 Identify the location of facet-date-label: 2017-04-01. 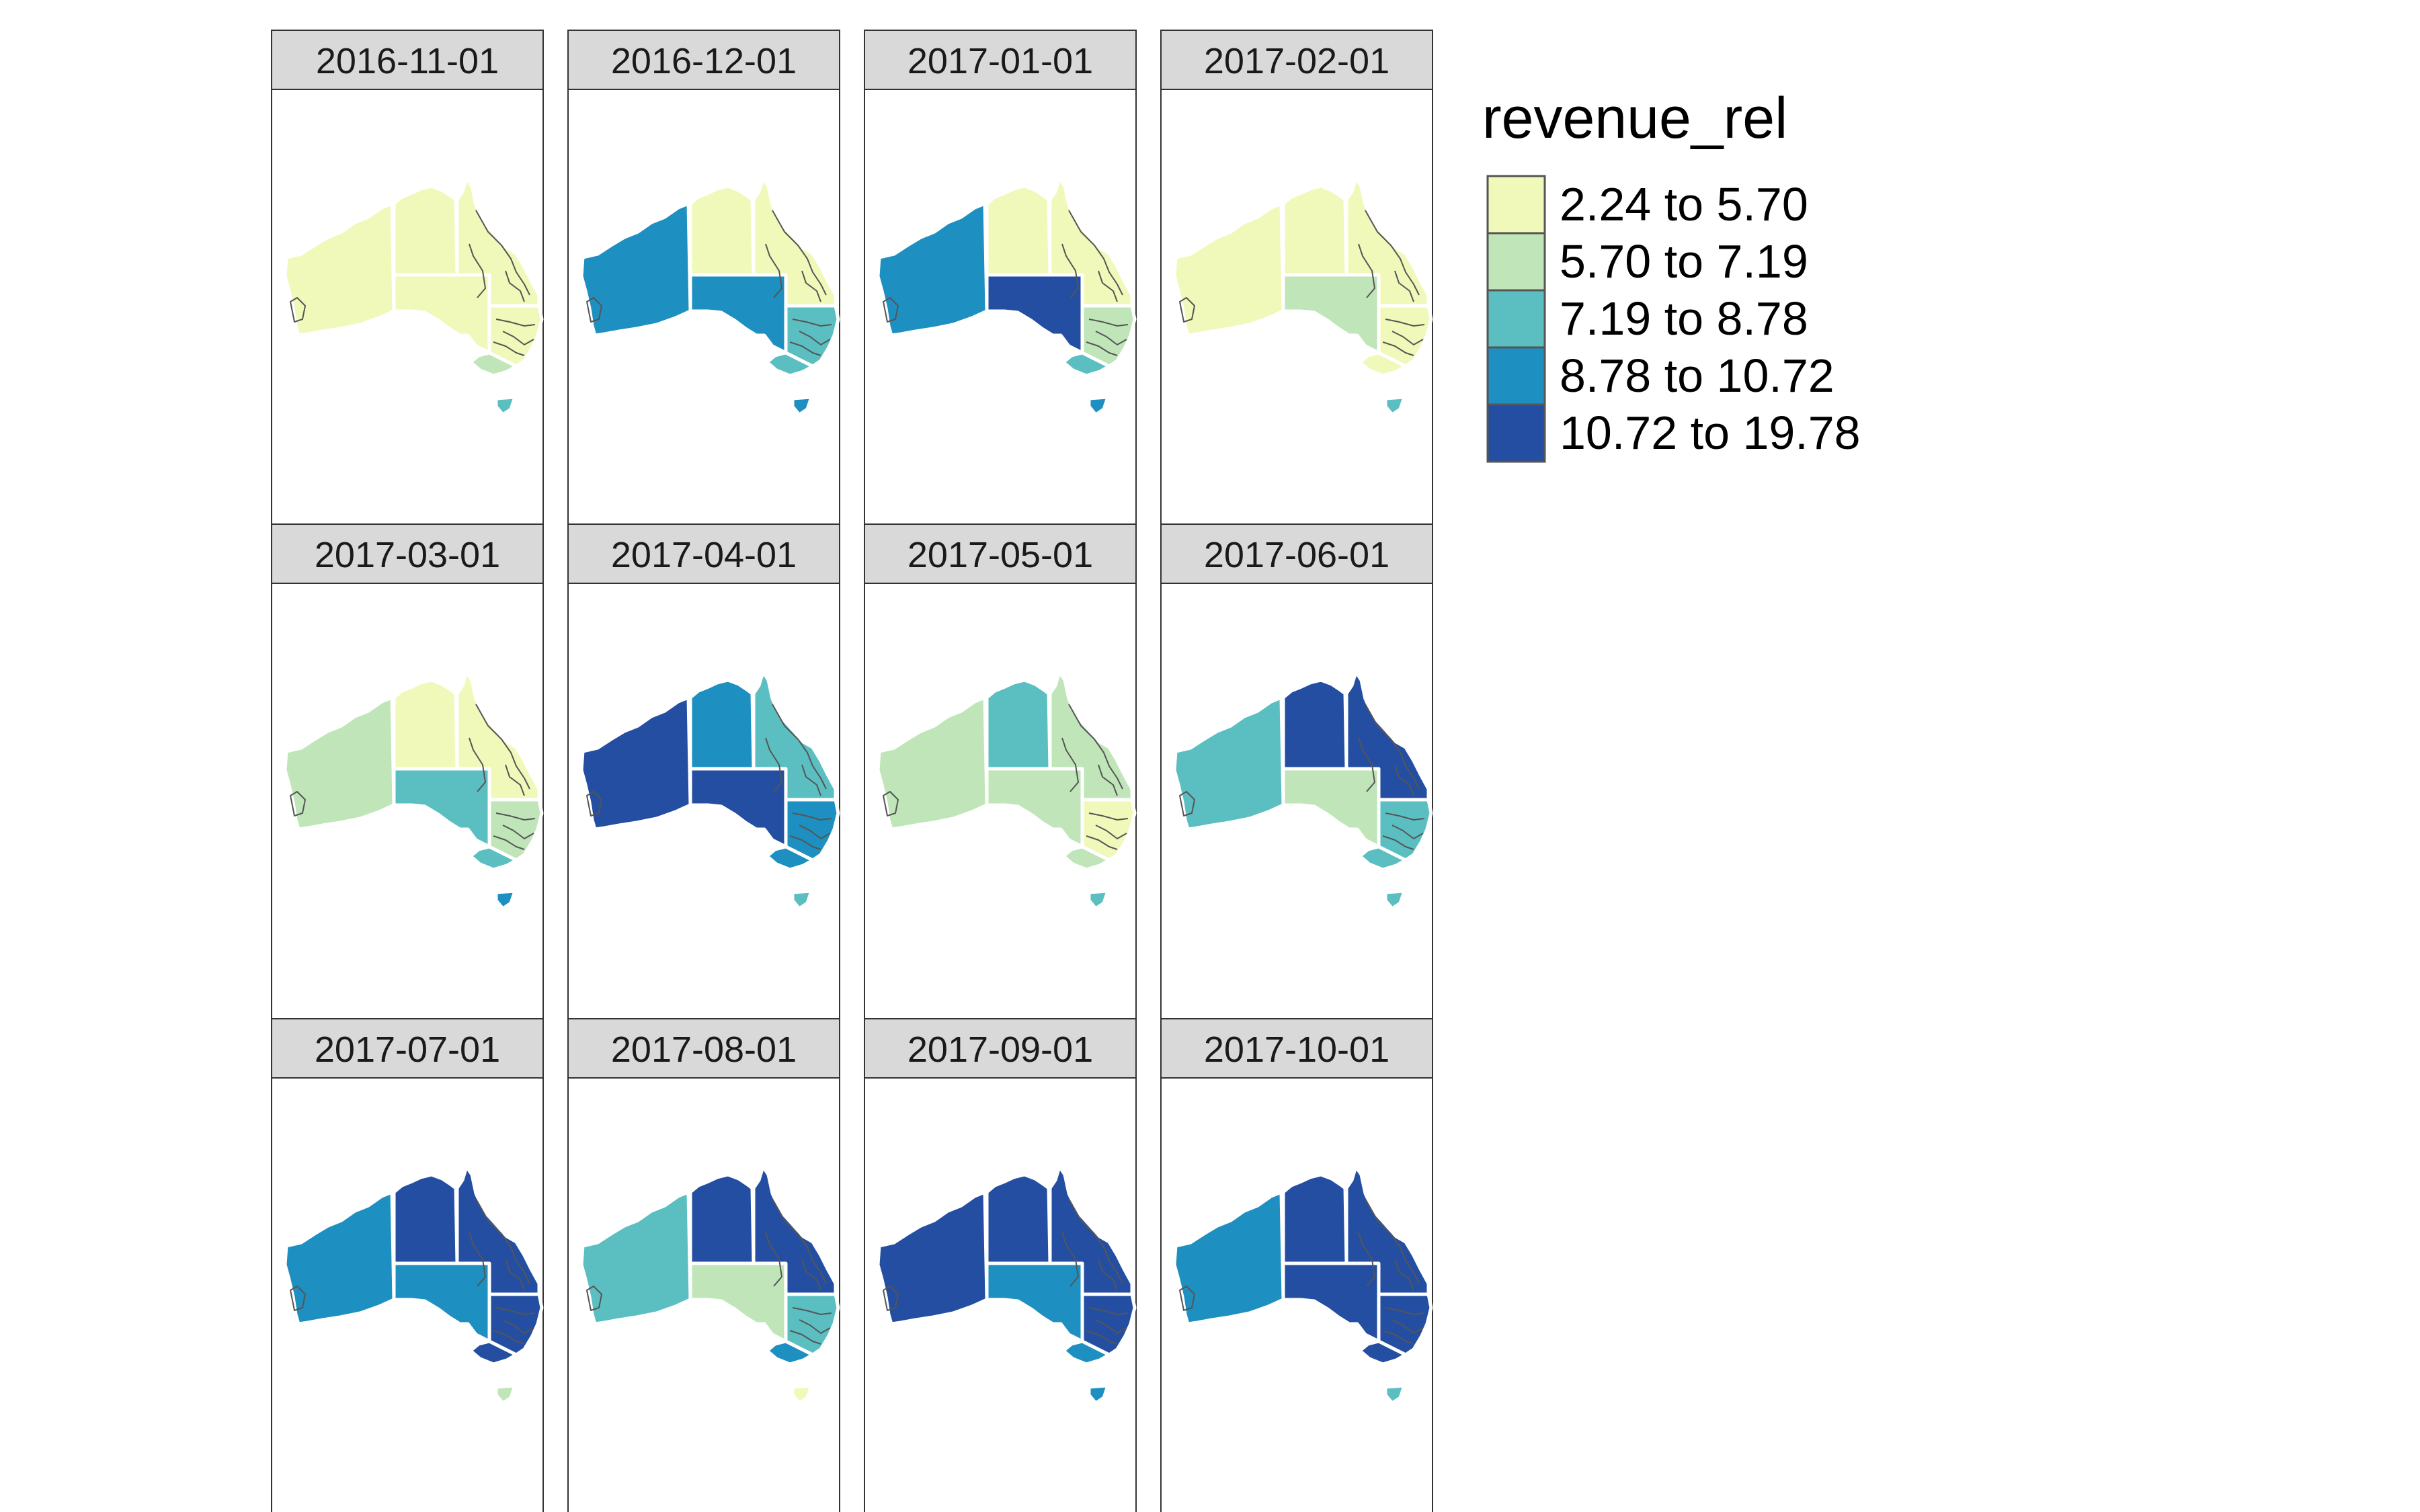
(704, 555).